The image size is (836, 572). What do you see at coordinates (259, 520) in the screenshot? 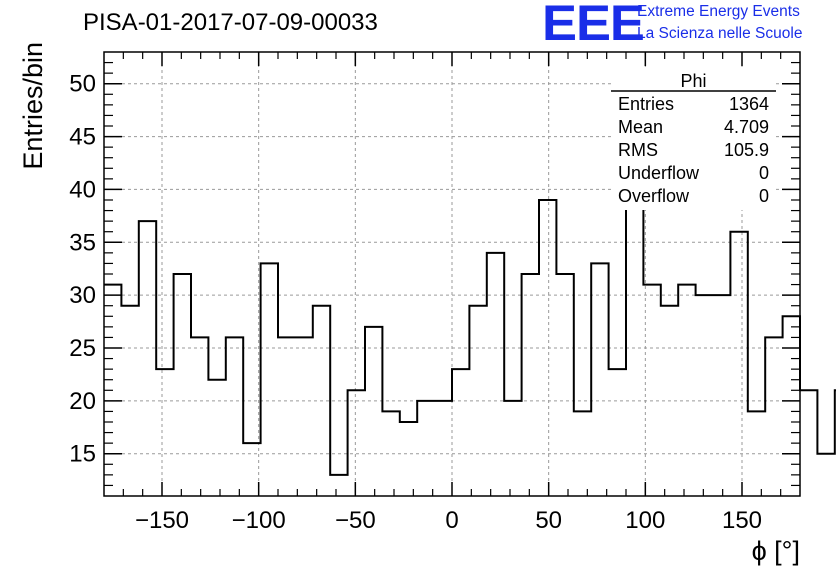
I see `x-tick-label-1: −100` at bounding box center [259, 520].